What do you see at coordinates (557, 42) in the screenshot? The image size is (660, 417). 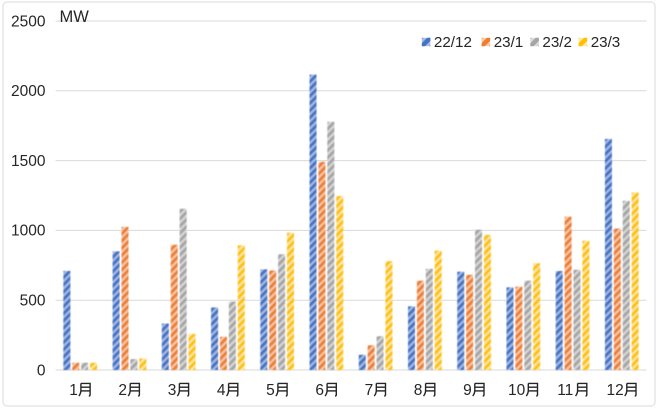 I see `svg-text: 23/2` at bounding box center [557, 42].